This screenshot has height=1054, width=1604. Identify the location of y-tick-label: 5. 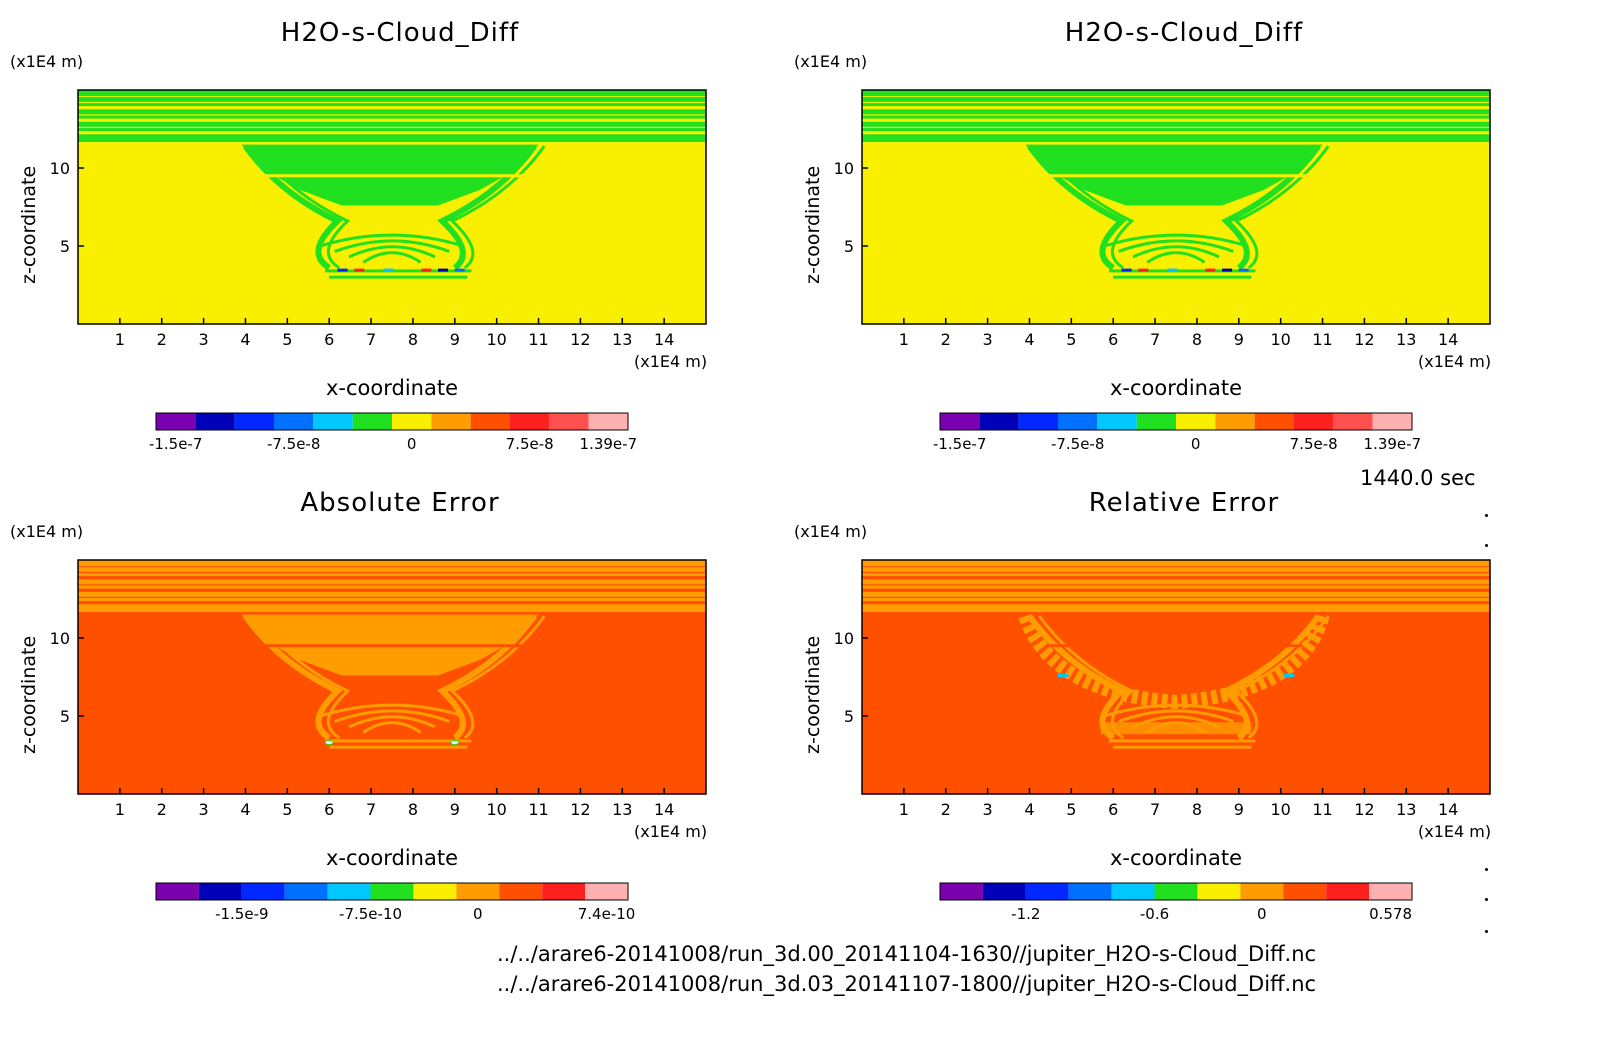
(65, 716).